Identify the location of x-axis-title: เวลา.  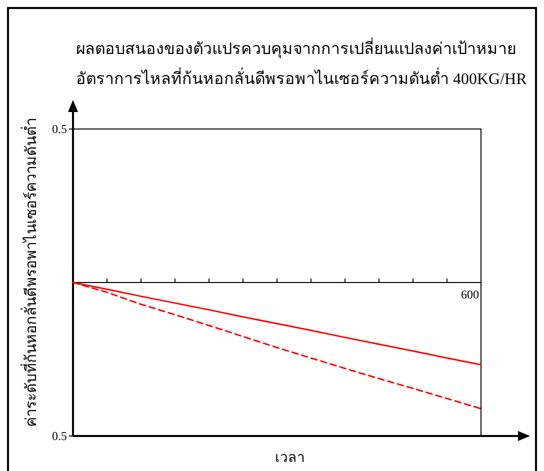
(290, 458).